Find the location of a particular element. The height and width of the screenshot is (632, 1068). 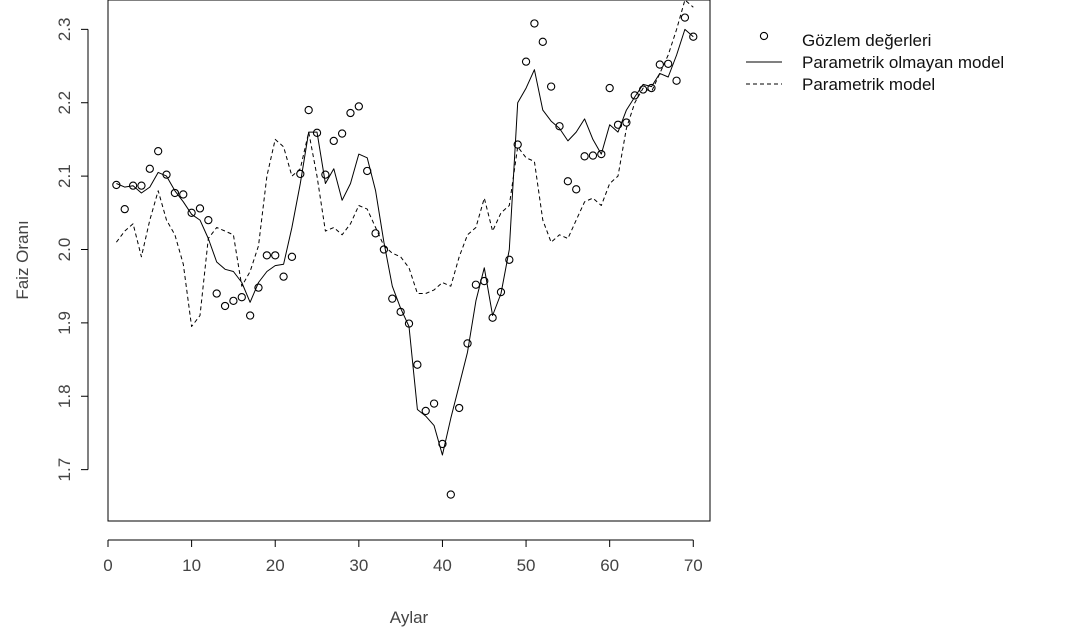

x-axis: 0 10 20 30 40 50 60 70 is located at coordinates (403, 557).